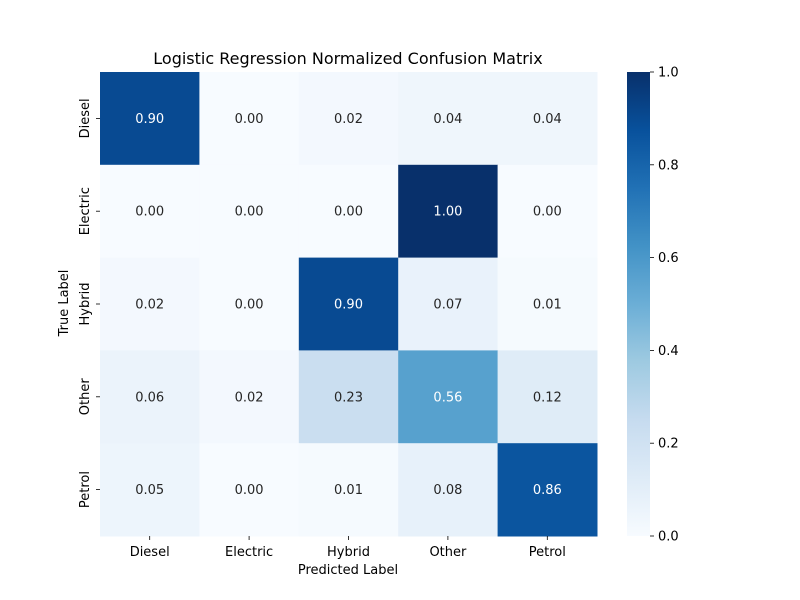 The height and width of the screenshot is (600, 800). Describe the element at coordinates (547, 552) in the screenshot. I see `x-tick-label: Petrol` at that location.